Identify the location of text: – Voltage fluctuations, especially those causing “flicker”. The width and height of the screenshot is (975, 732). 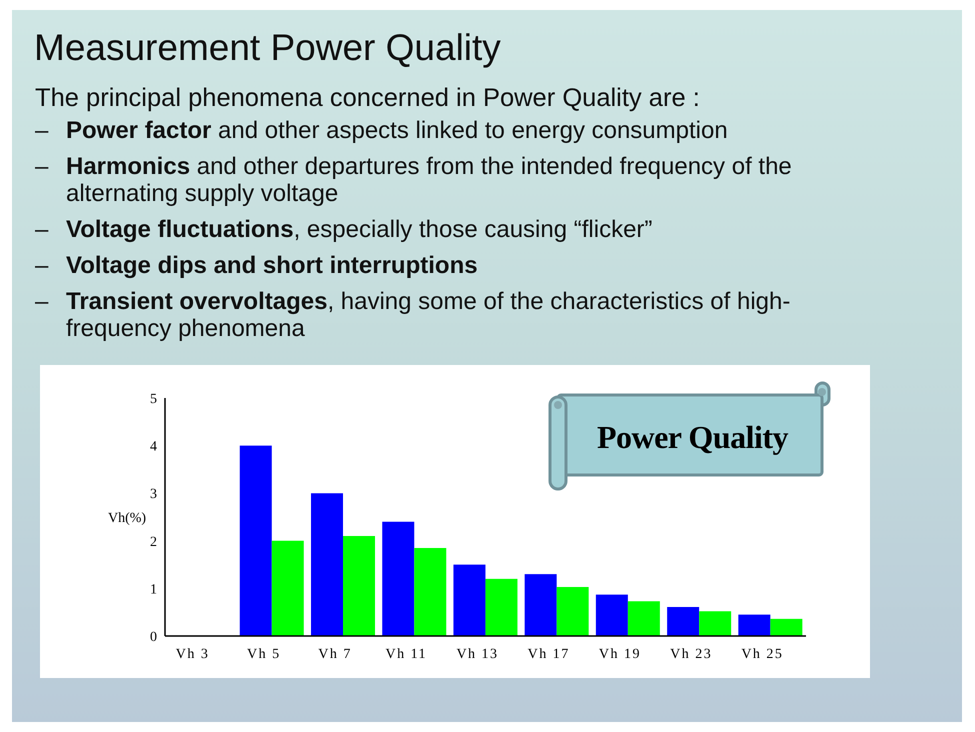
(344, 229).